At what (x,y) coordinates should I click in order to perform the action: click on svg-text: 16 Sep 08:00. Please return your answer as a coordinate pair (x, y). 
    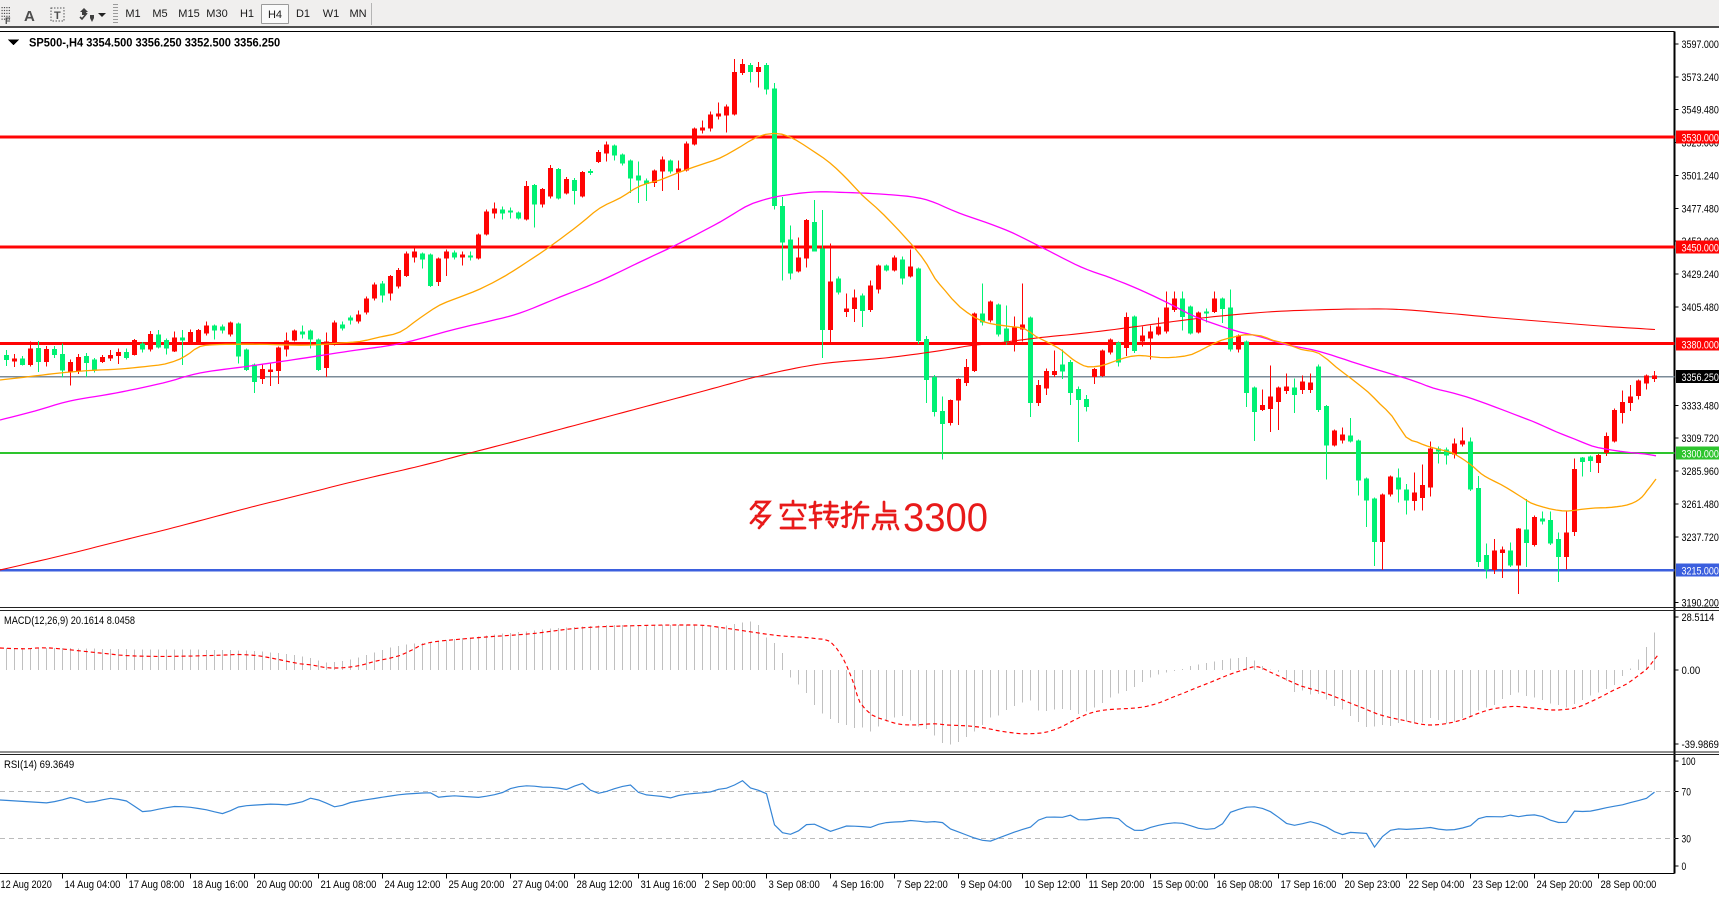
    Looking at the image, I should click on (1245, 885).